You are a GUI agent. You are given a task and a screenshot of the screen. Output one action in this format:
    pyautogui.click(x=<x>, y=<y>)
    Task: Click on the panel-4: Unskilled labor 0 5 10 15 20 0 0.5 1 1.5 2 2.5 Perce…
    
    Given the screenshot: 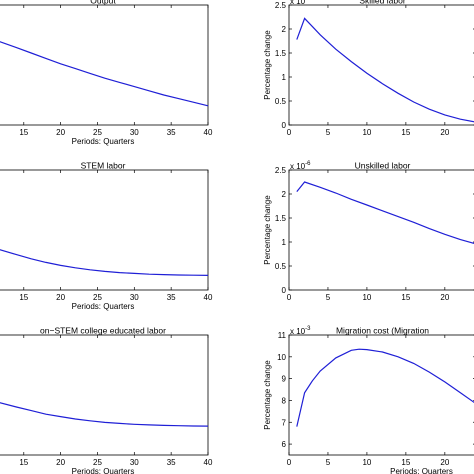 What is the action you would take?
    pyautogui.click(x=368, y=231)
    